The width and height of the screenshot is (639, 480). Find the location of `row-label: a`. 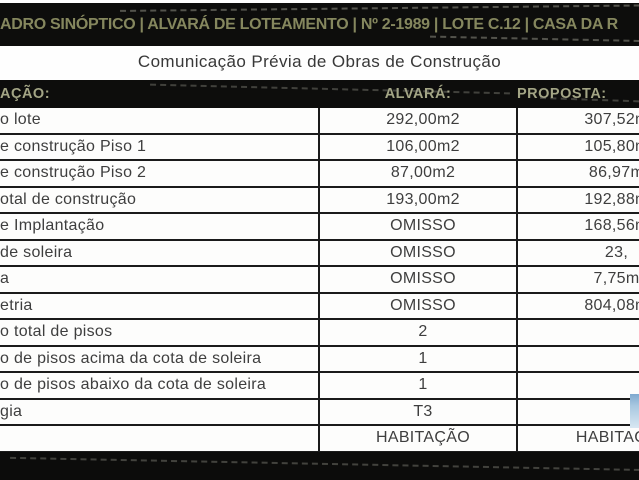

row-label: a is located at coordinates (160, 280).